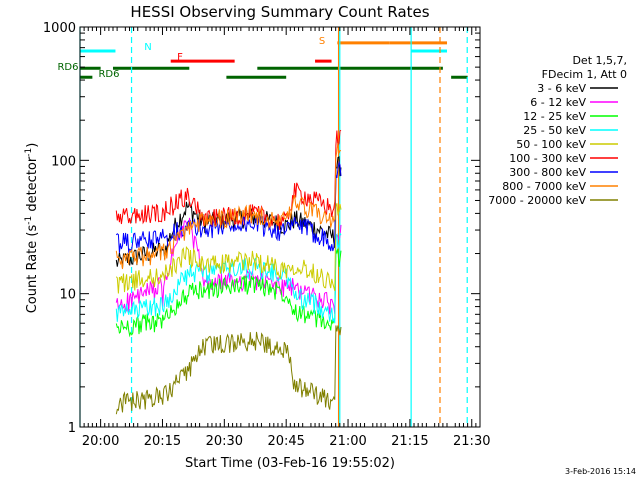 This screenshot has width=640, height=480. Describe the element at coordinates (561, 88) in the screenshot. I see `legend-entry-label: 3 - 6 keV` at that location.